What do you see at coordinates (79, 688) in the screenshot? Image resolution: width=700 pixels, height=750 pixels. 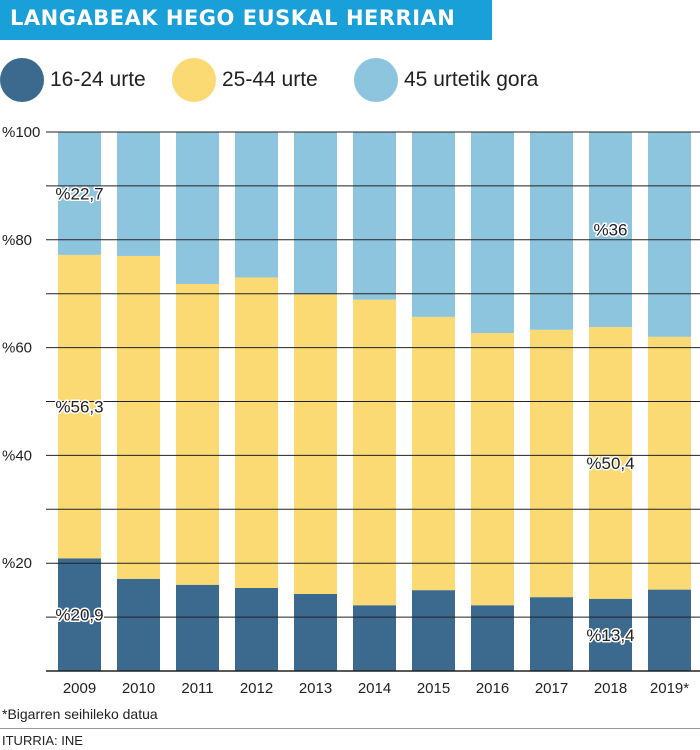 I see `x-tick-label-2009: 2009` at bounding box center [79, 688].